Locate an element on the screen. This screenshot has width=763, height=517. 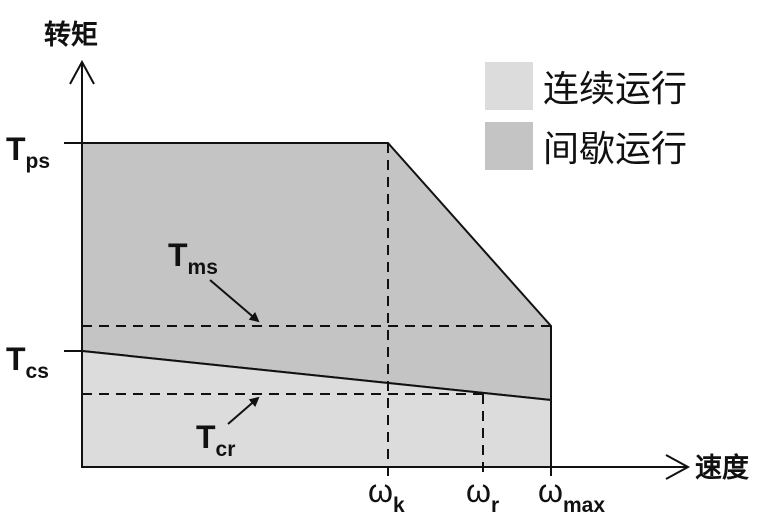
y-axis-arrow is located at coordinates (82, 72).